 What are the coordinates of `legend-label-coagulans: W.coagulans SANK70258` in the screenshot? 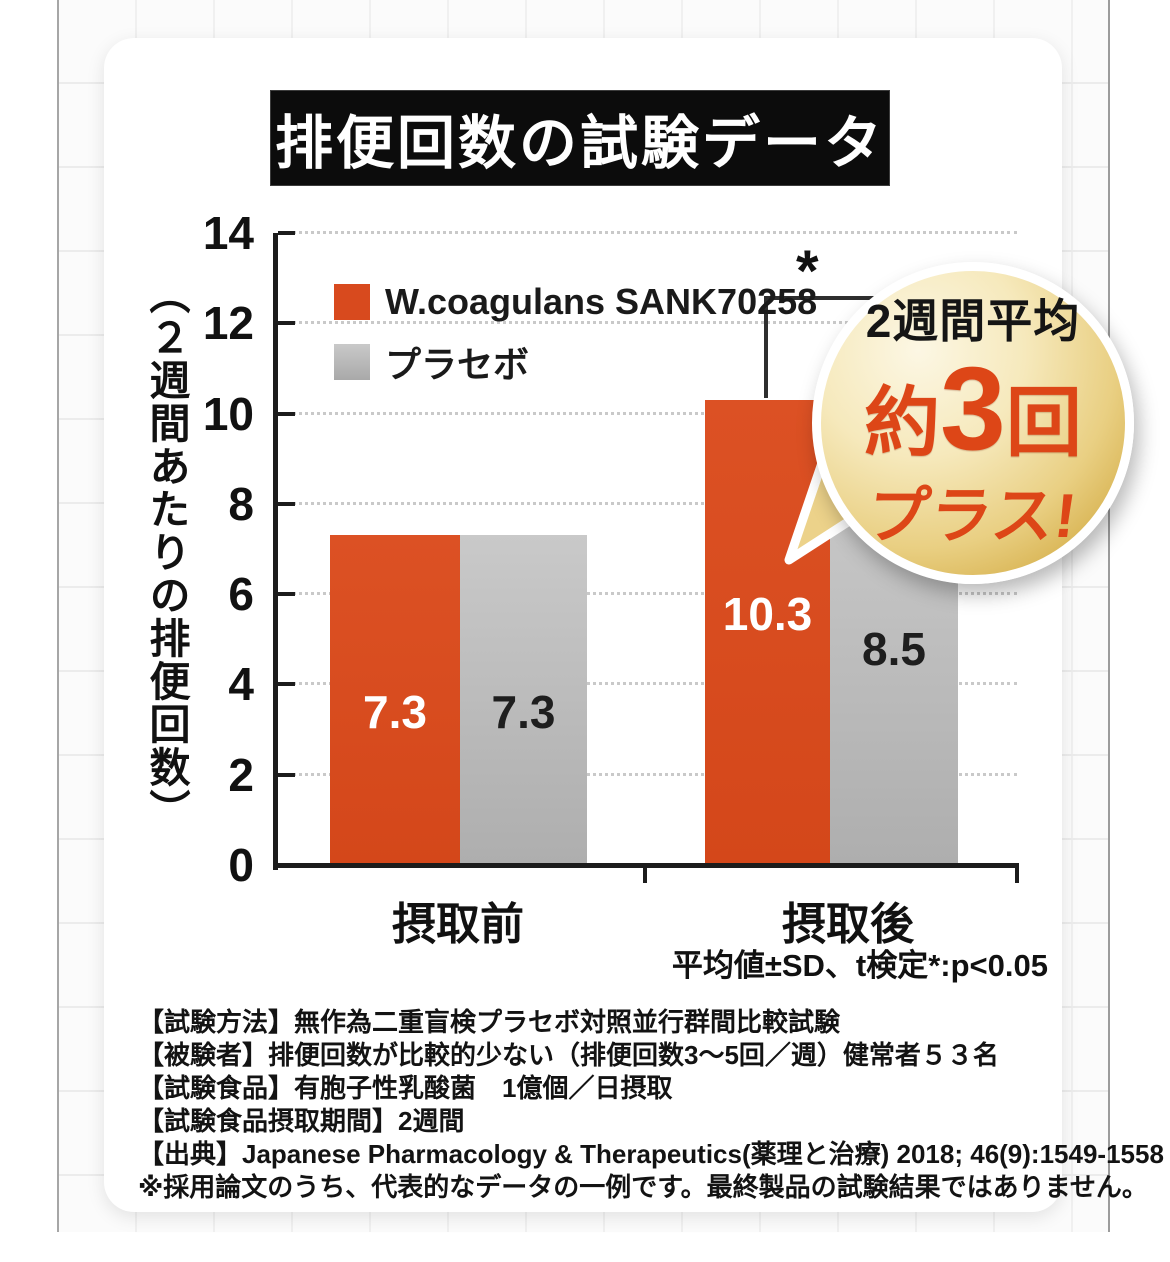 It's located at (601, 301).